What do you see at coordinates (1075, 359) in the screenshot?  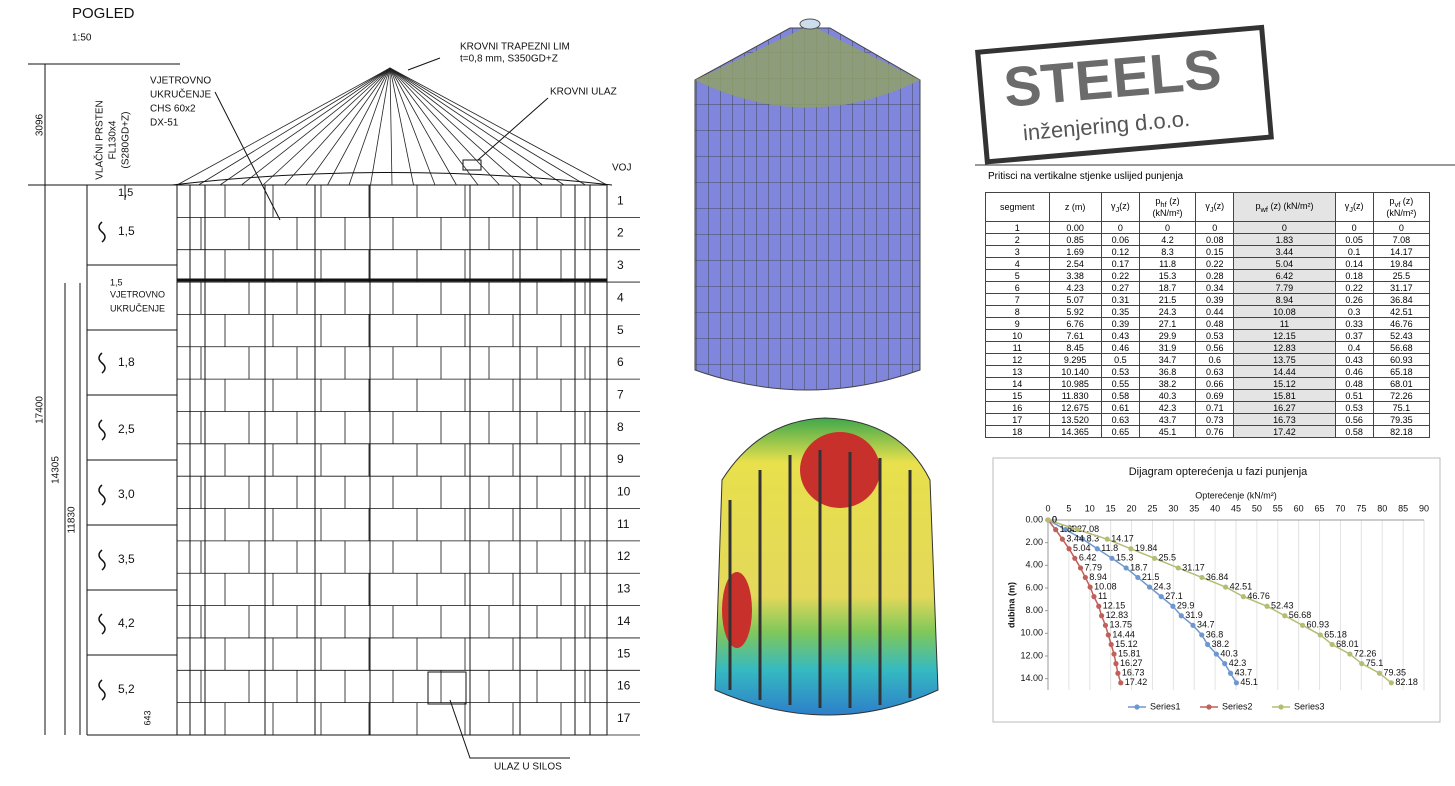 I see `table-cell: 9.295` at bounding box center [1075, 359].